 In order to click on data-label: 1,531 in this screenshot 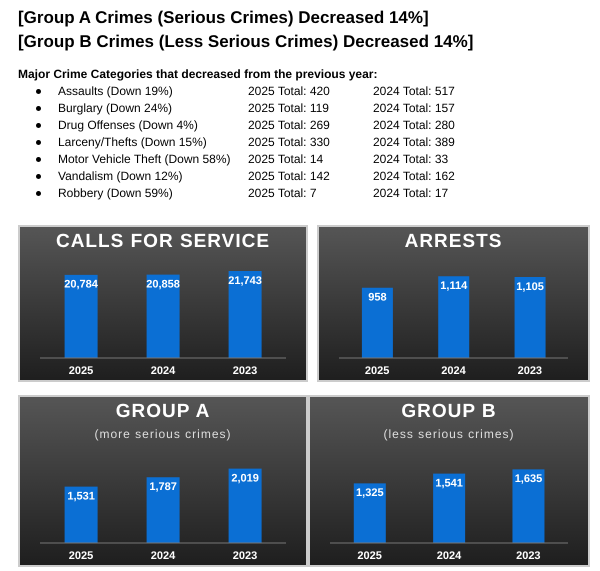, I will do `click(81, 496)`.